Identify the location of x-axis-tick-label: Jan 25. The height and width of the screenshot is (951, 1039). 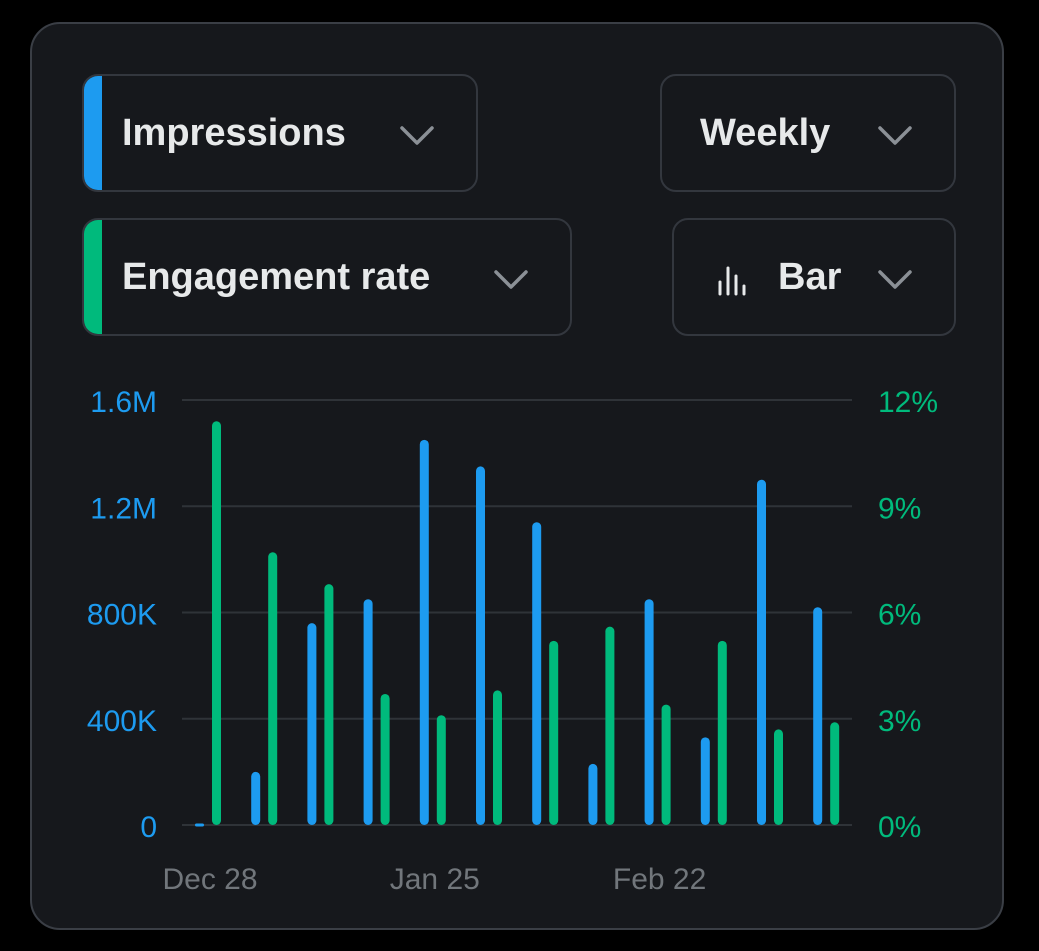
(435, 879).